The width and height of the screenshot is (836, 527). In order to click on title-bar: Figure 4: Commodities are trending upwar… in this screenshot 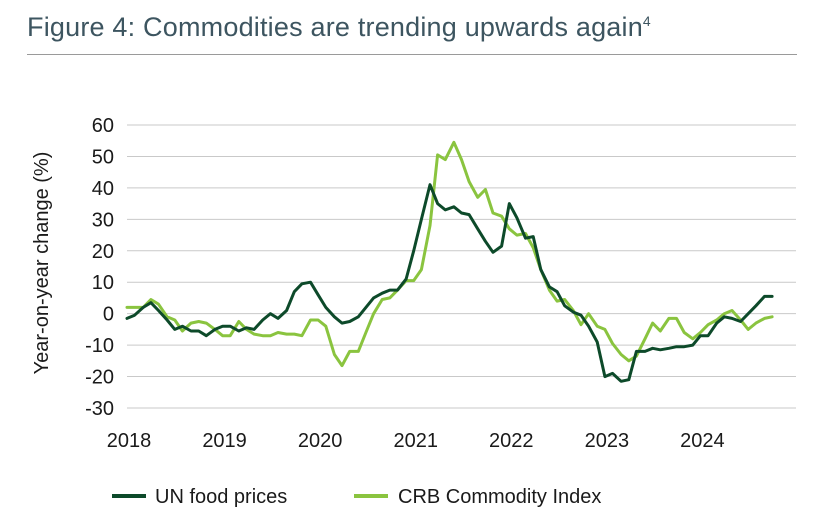, I will do `click(412, 32)`.